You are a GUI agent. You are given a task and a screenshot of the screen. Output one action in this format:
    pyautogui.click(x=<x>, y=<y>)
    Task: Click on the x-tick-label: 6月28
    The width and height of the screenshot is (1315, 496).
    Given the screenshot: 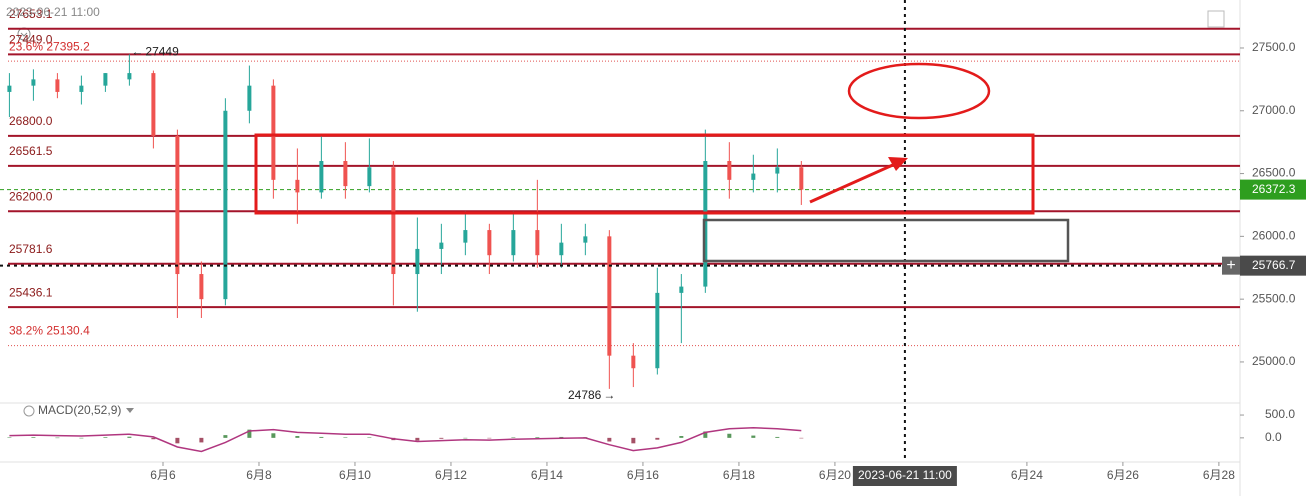 What is the action you would take?
    pyautogui.click(x=1219, y=475)
    